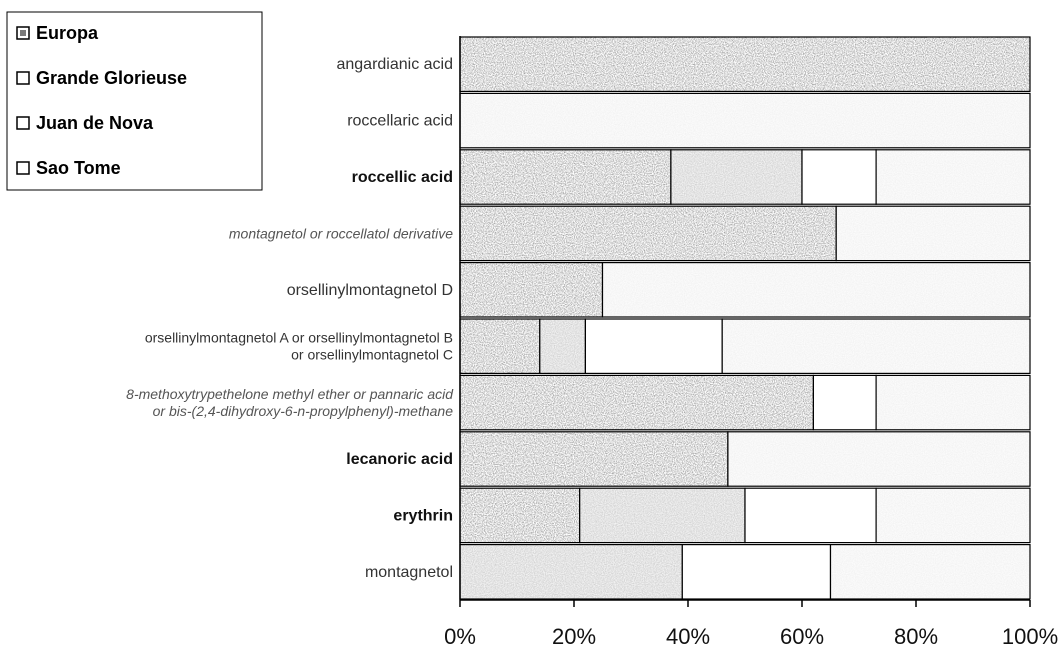 The height and width of the screenshot is (653, 1063). I want to click on legend-box, so click(134, 101).